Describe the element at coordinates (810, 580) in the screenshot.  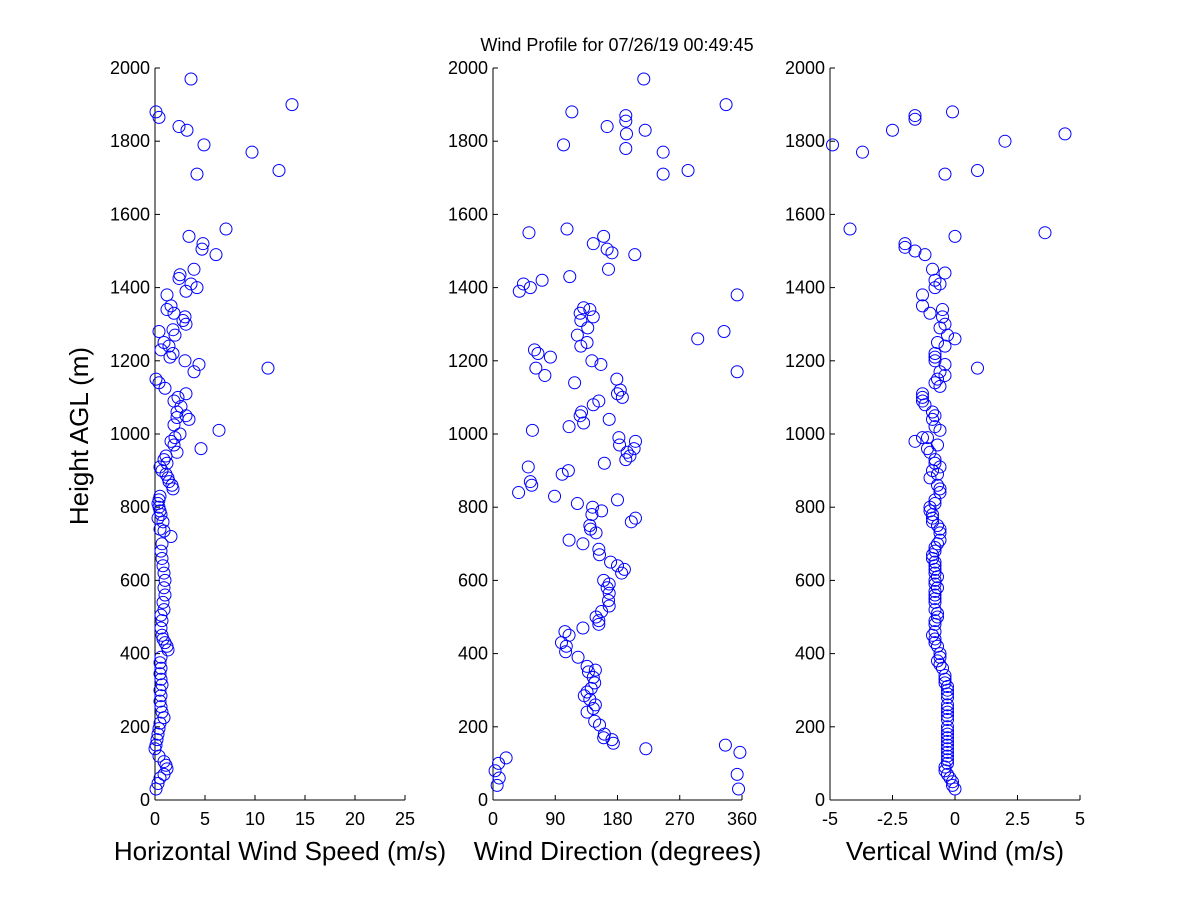
I see `y-tick-label: 600` at that location.